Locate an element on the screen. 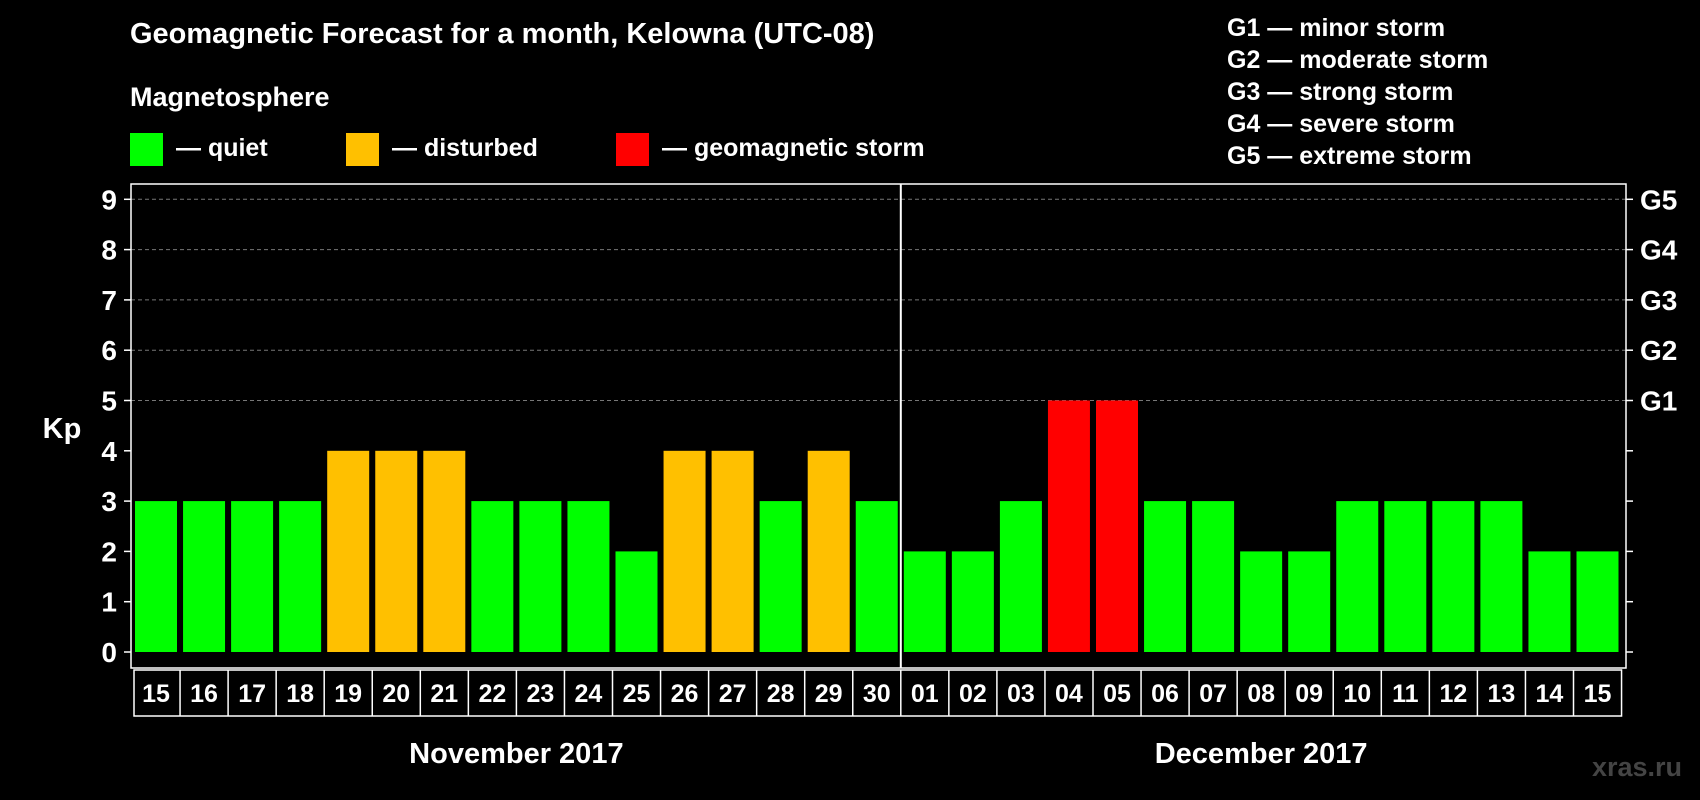 Image resolution: width=1700 pixels, height=800 pixels. legend-swatch-disturbed is located at coordinates (362, 149).